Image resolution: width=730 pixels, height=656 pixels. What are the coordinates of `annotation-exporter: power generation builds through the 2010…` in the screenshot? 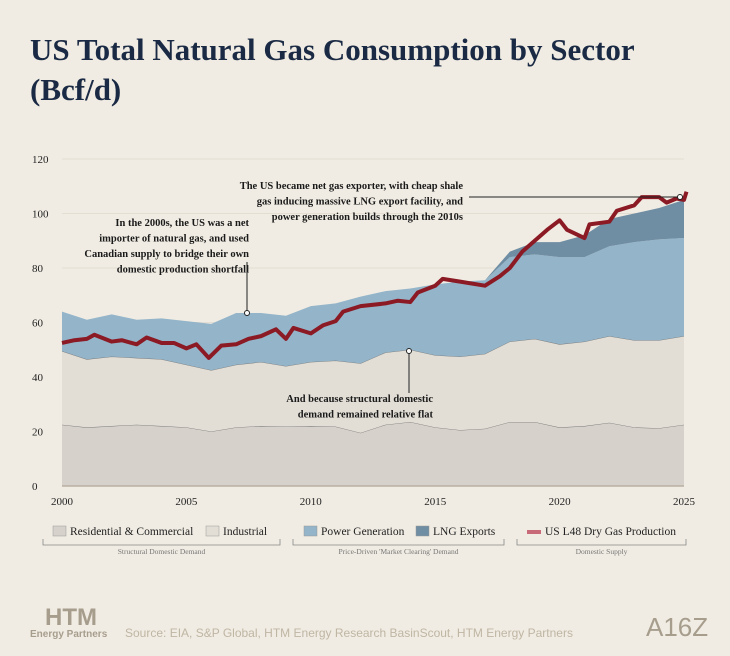 It's located at (367, 217).